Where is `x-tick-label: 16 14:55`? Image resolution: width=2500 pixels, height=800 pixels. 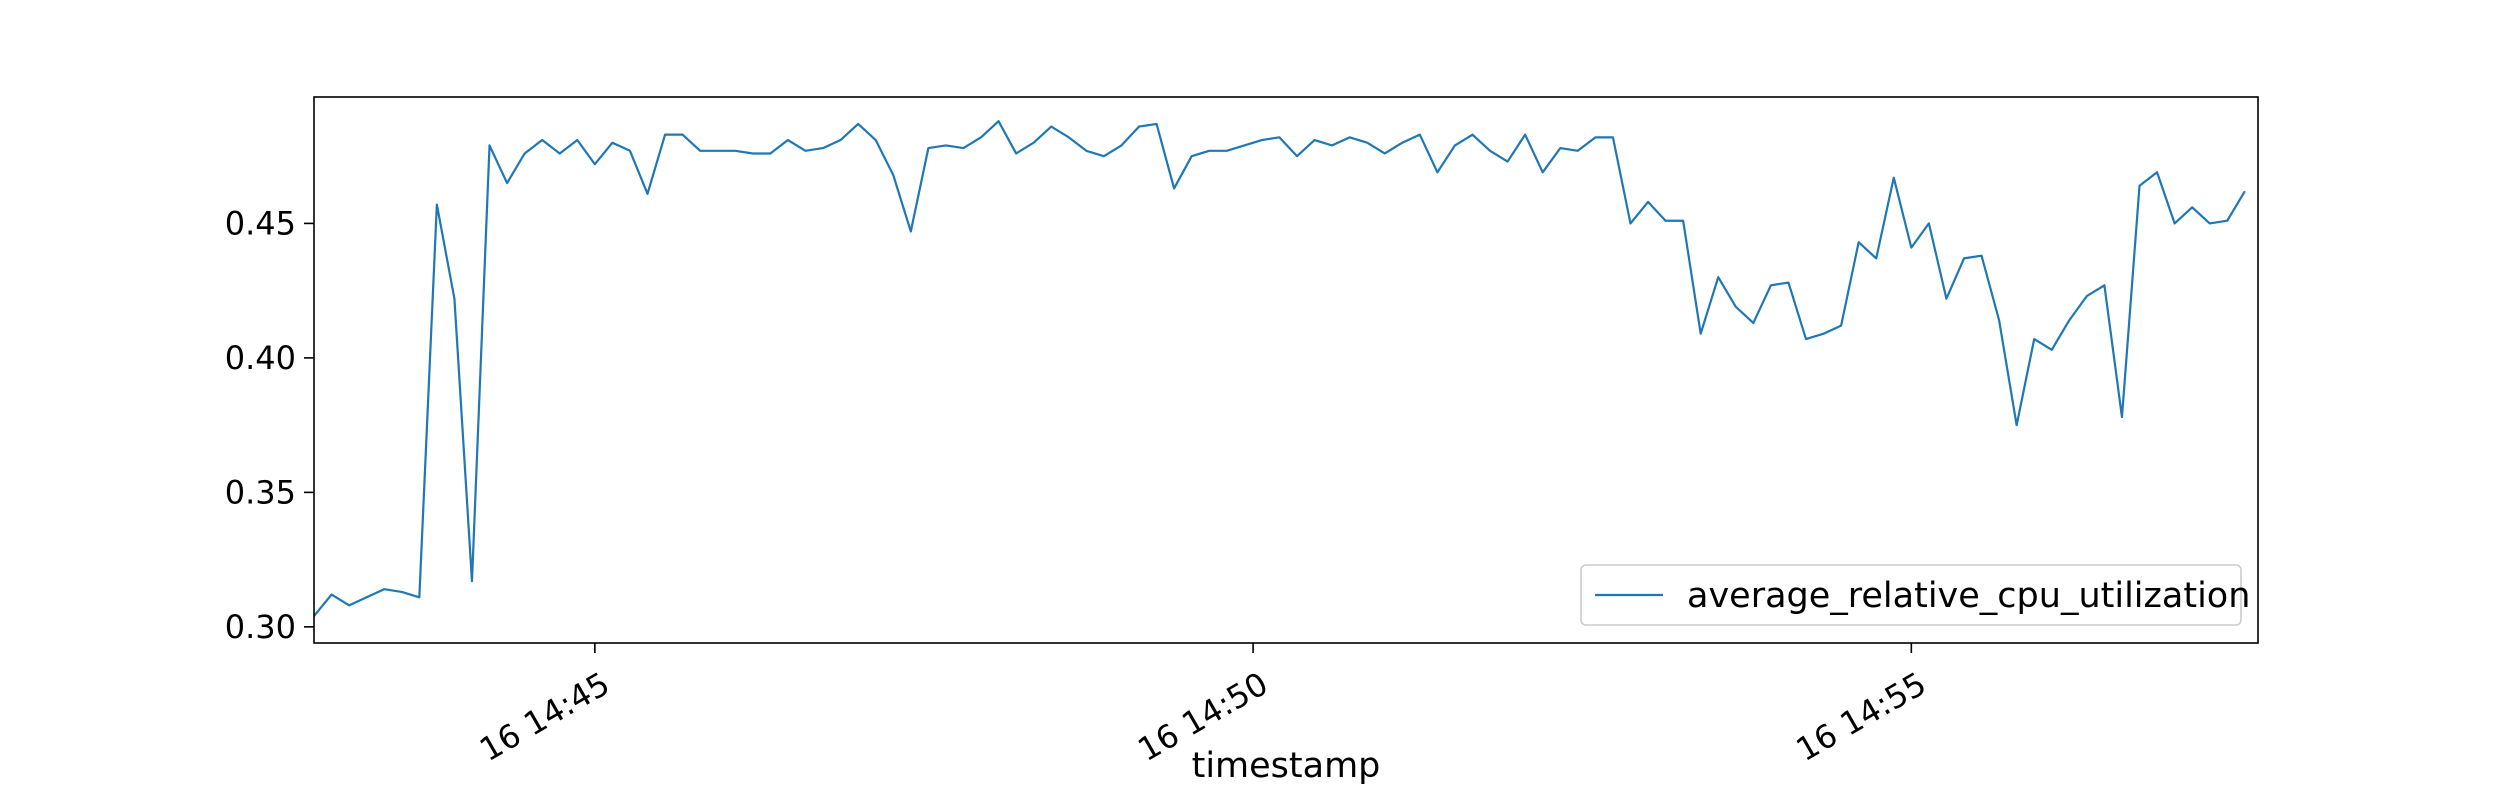
x-tick-label: 16 14:55 is located at coordinates (1861, 716).